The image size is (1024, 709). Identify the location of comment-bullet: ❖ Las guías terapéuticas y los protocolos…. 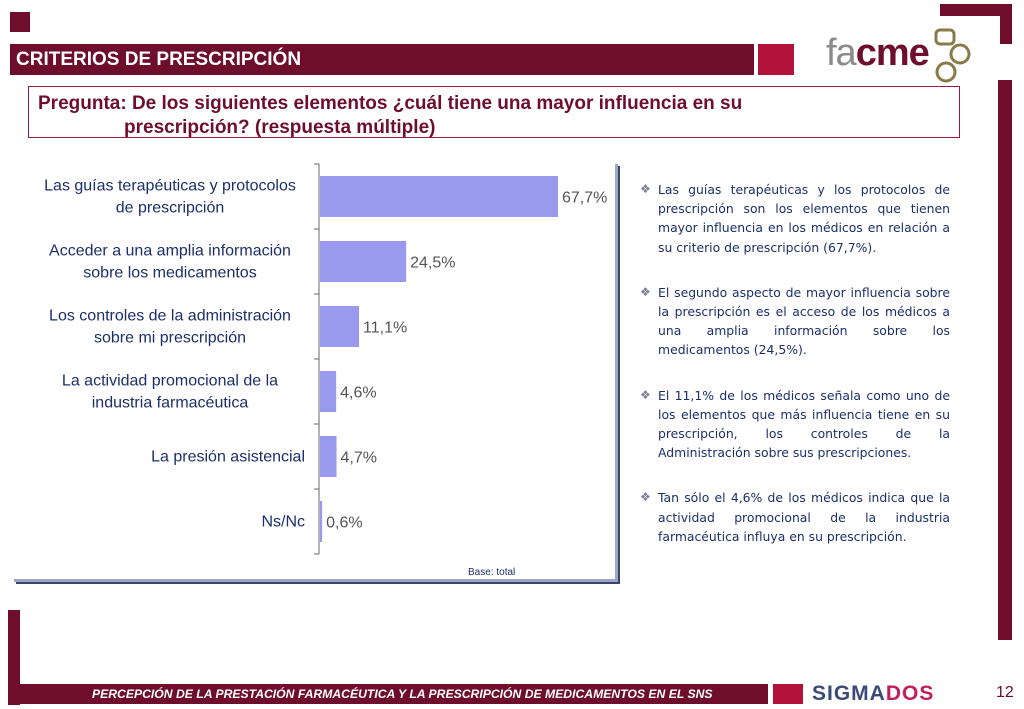
(795, 218).